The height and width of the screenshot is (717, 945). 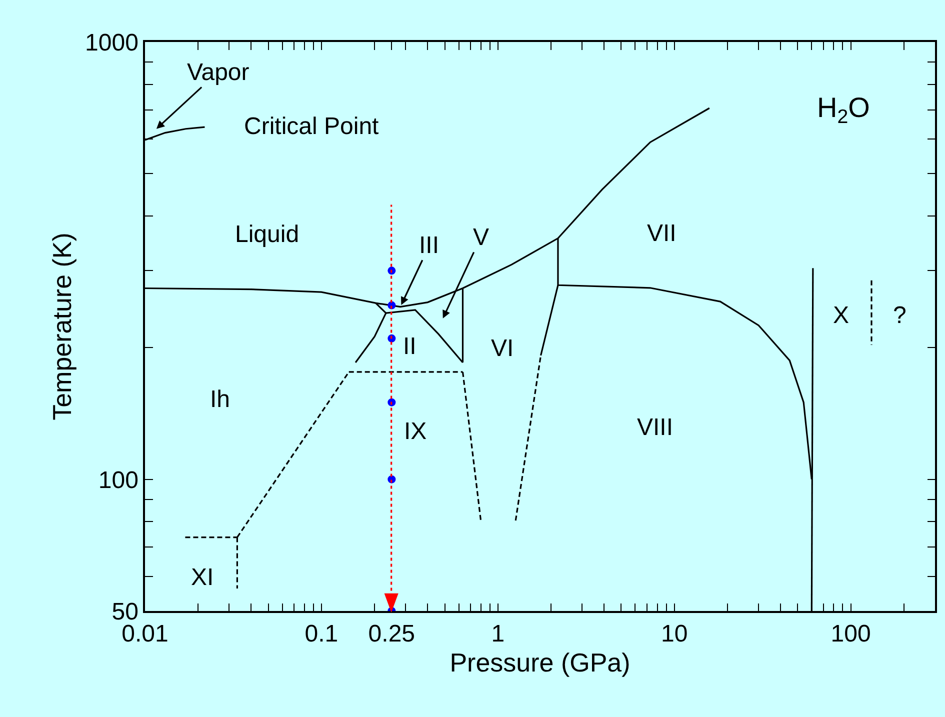 What do you see at coordinates (118, 480) in the screenshot?
I see `y-tick-label: 100` at bounding box center [118, 480].